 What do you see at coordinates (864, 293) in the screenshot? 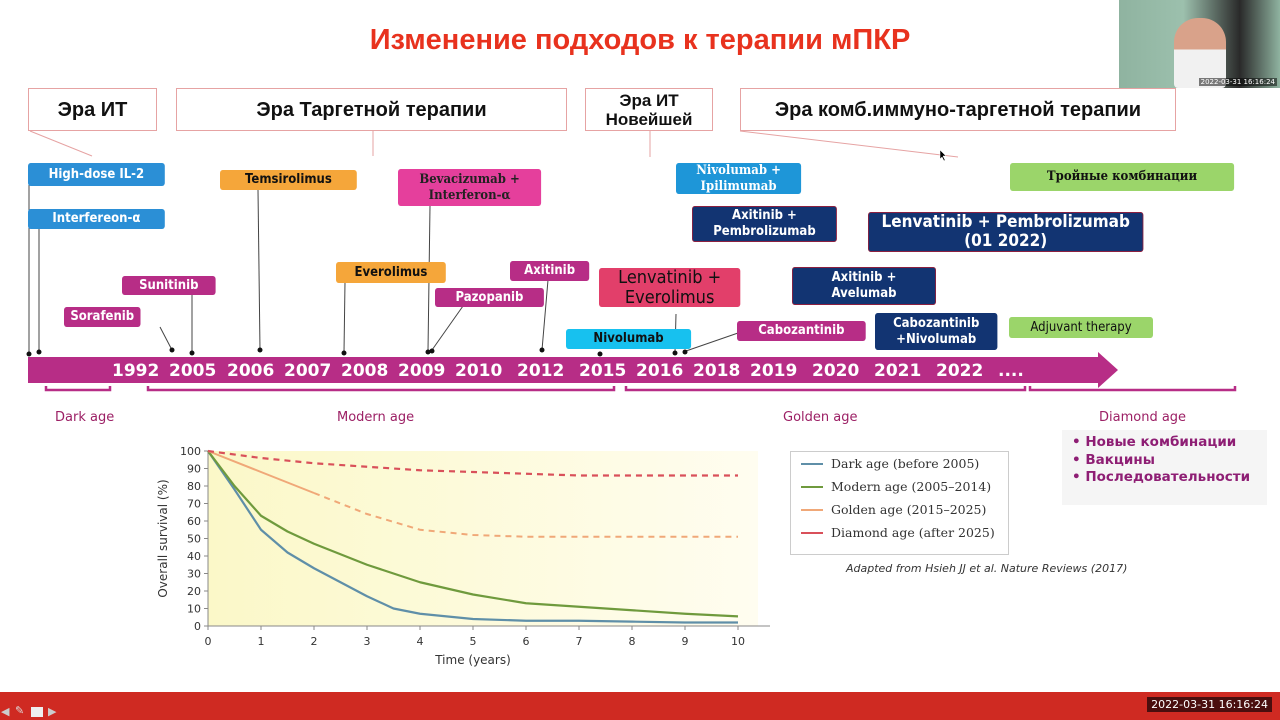
I see `label-line: Avelumab` at bounding box center [864, 293].